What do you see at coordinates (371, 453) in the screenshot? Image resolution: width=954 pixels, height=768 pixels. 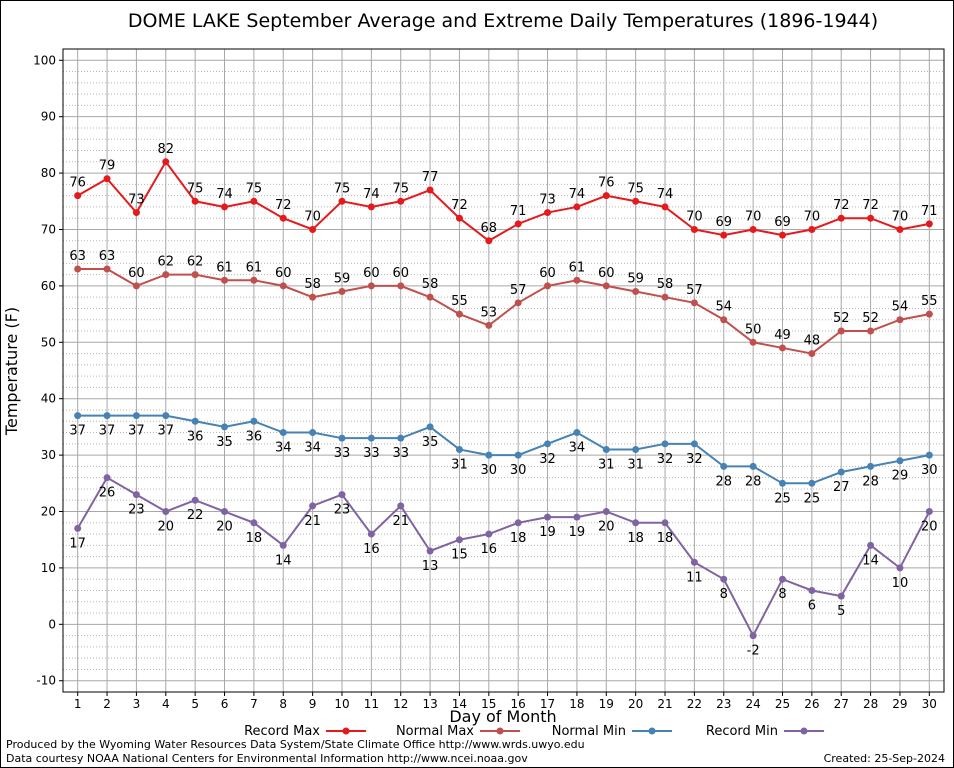 I see `normal-min-data-label: 33` at bounding box center [371, 453].